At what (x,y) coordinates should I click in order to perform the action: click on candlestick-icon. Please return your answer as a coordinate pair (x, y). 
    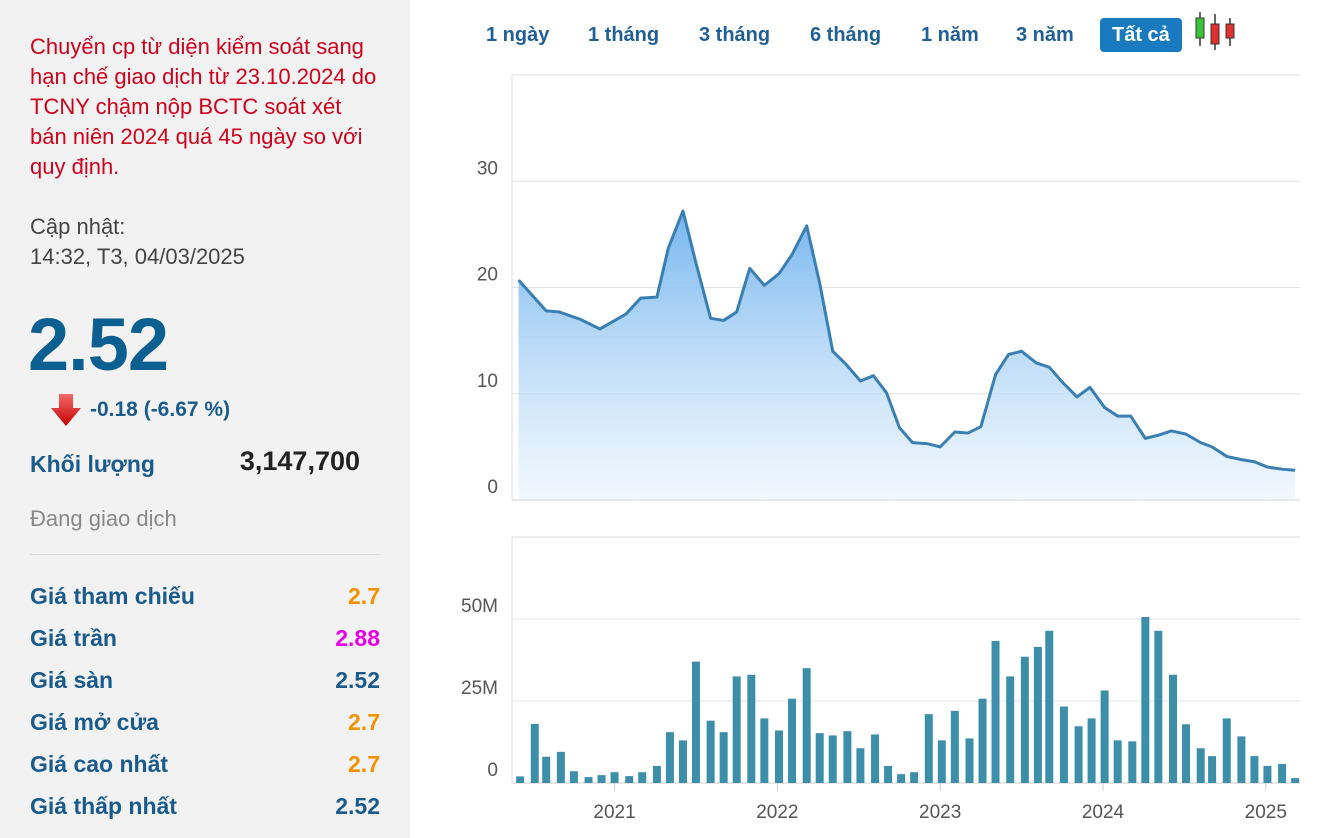
    Looking at the image, I should click on (1216, 31).